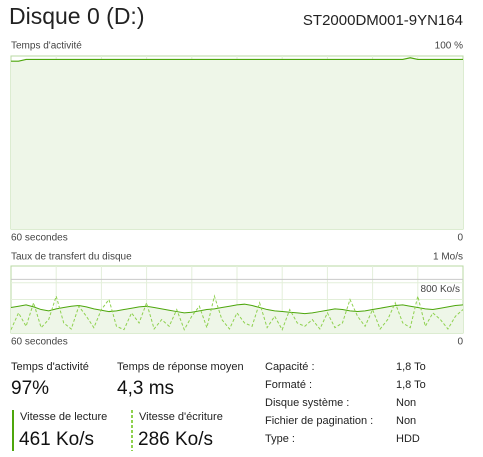  Describe the element at coordinates (175, 439) in the screenshot. I see `stat-value: 286 Ko/s` at that location.